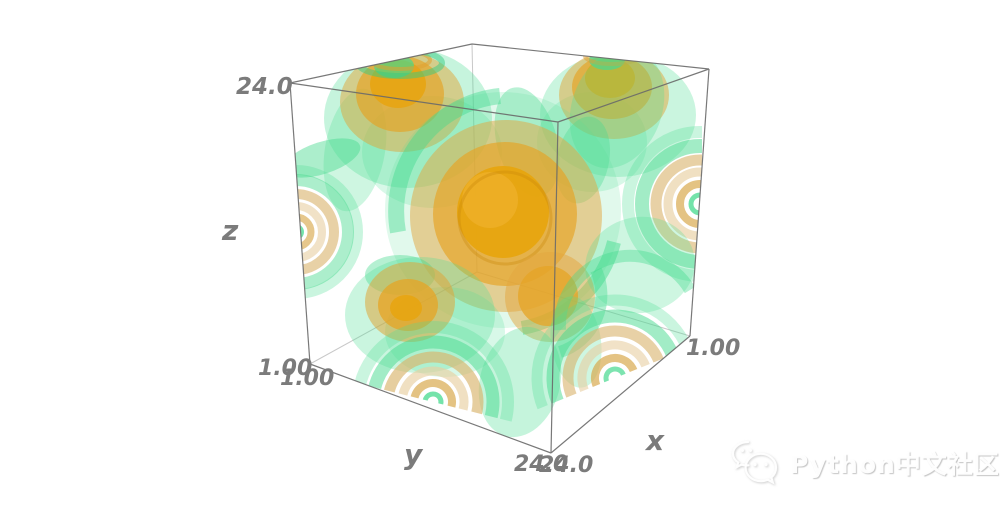 The image size is (1000, 509). I want to click on isosurface-center-blob, so click(503, 223).